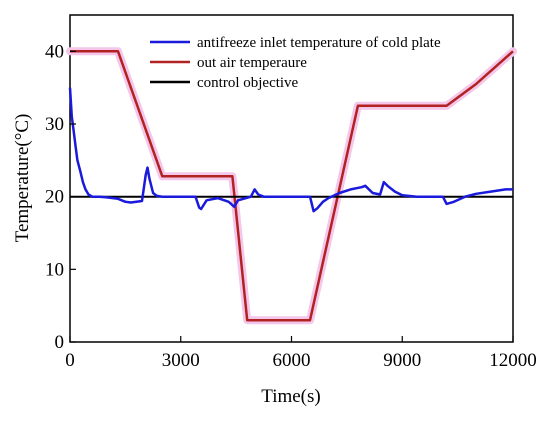  What do you see at coordinates (70, 360) in the screenshot?
I see `x-tick-label: 0` at bounding box center [70, 360].